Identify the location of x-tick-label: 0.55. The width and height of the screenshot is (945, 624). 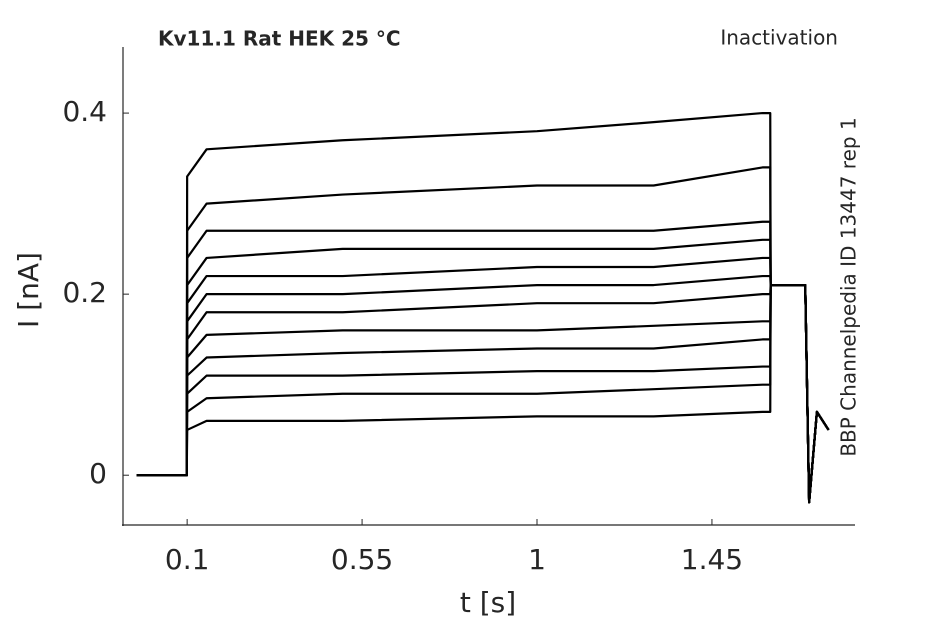
(362, 559).